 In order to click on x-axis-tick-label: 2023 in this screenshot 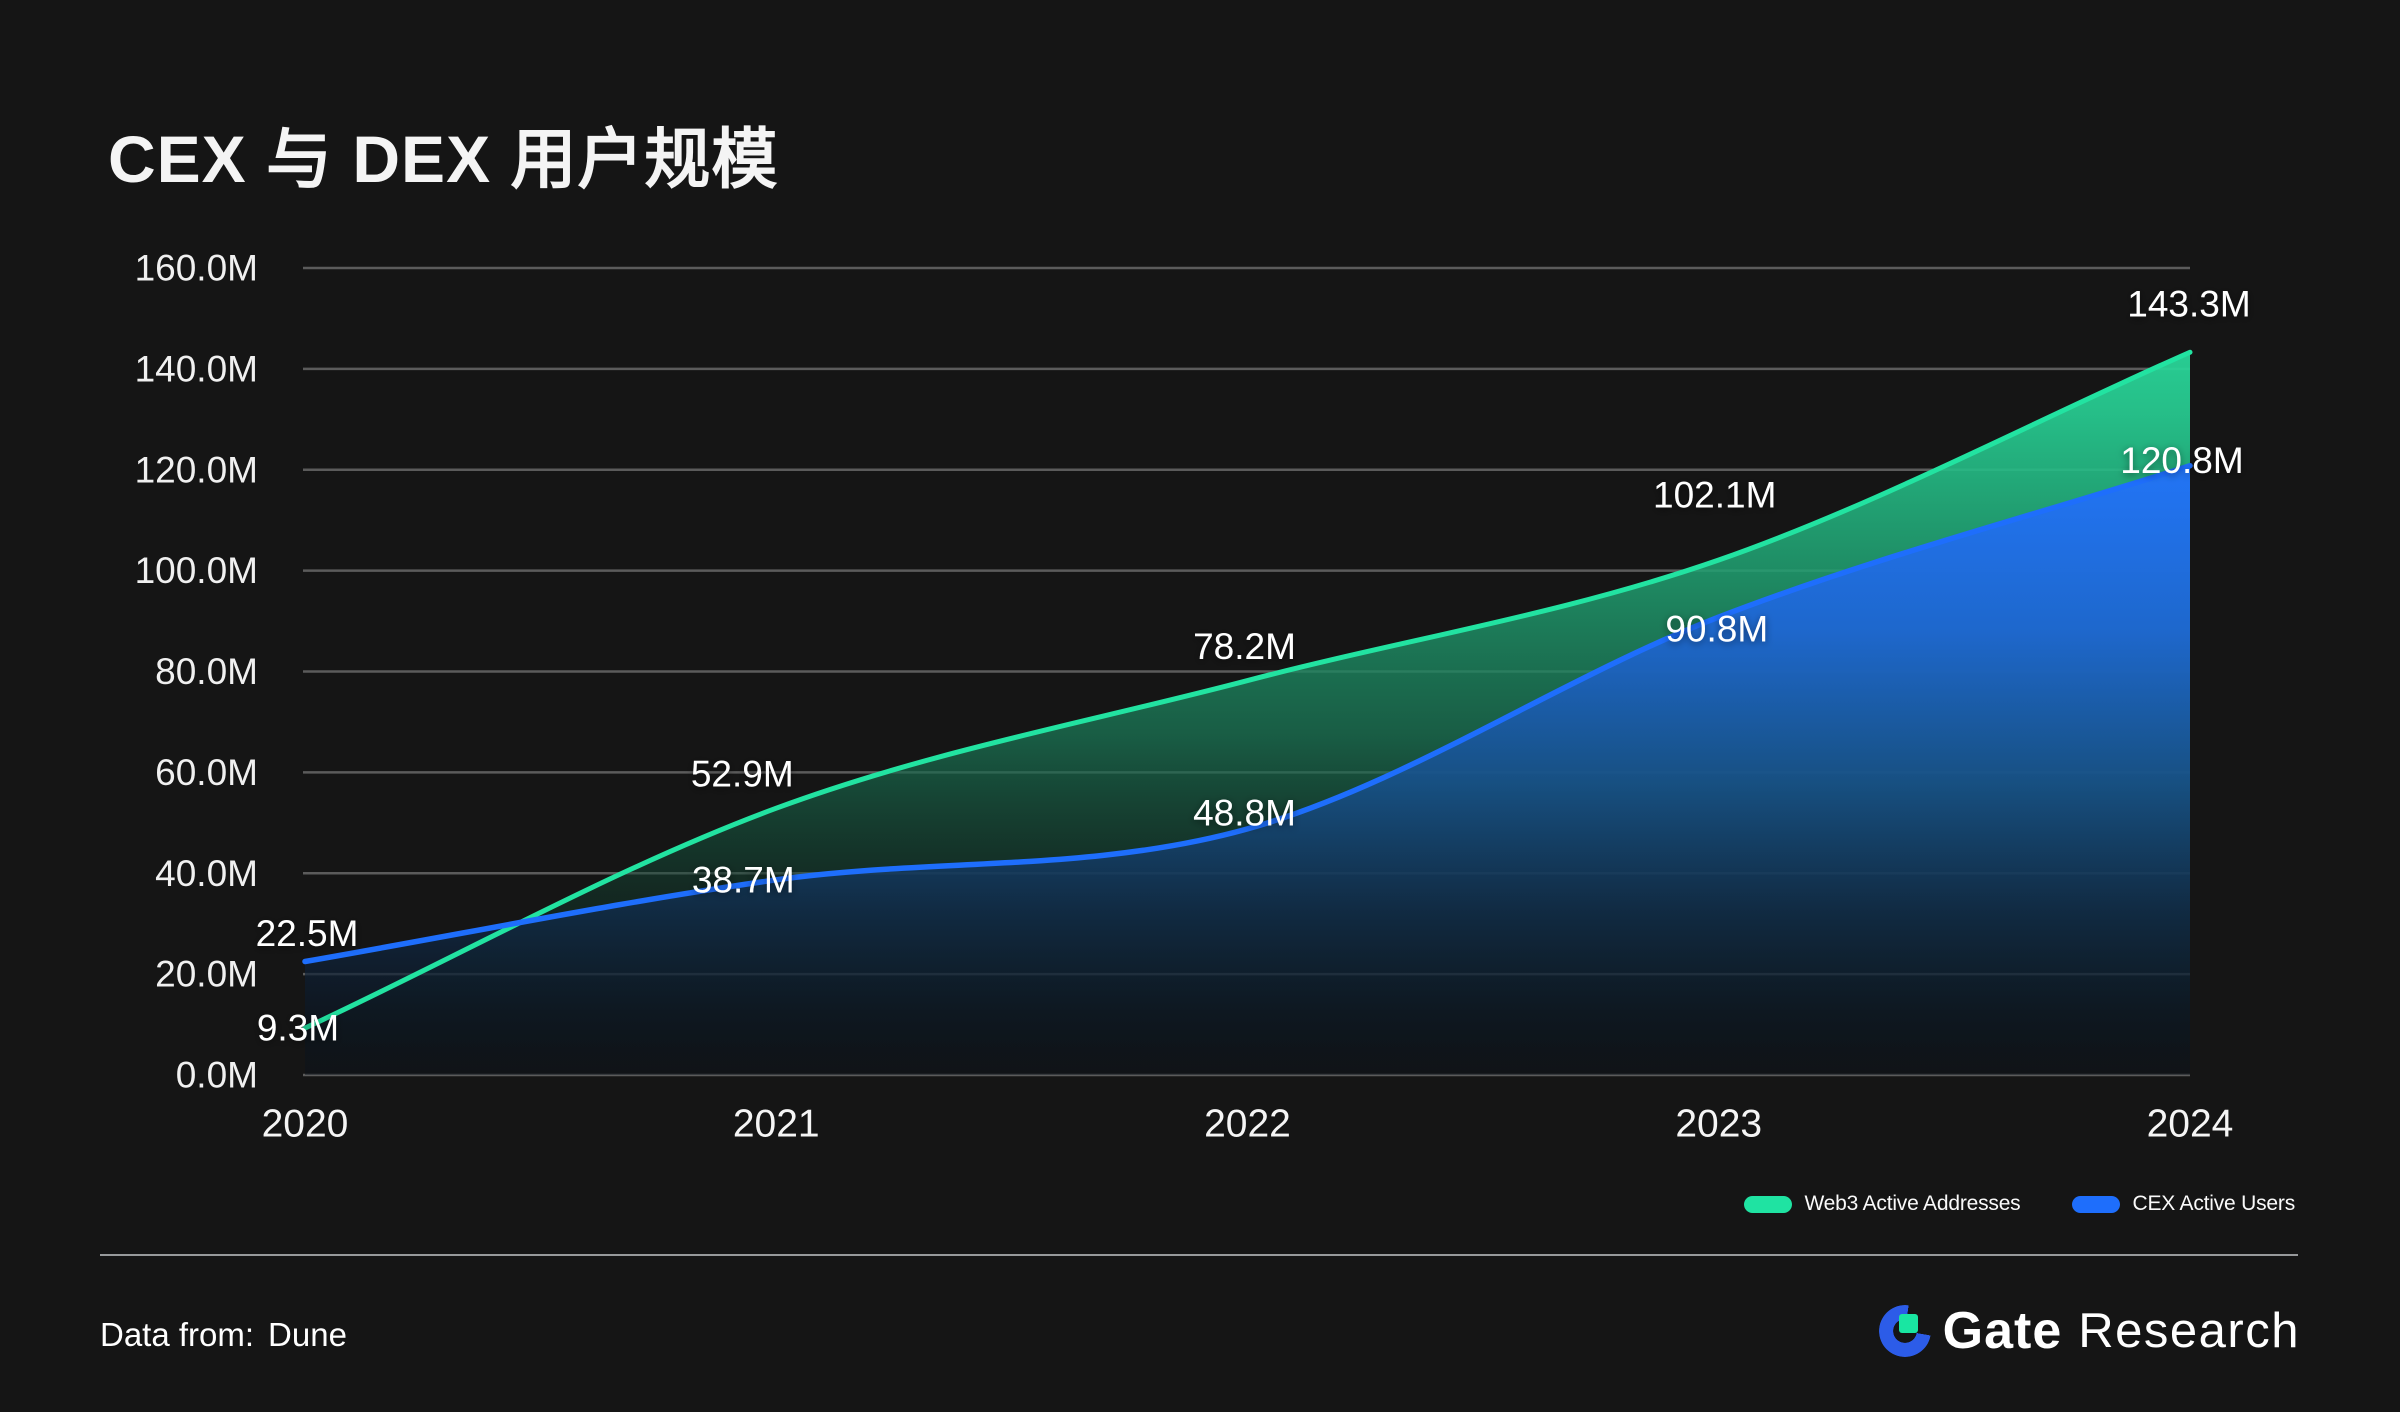, I will do `click(1718, 1124)`.